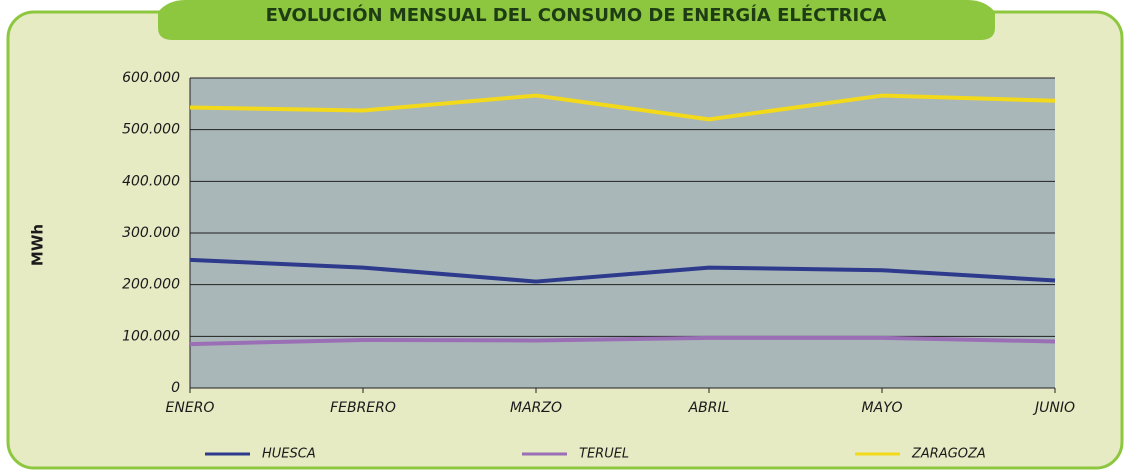 This screenshot has height=476, width=1130. I want to click on title-tab, so click(576, 20).